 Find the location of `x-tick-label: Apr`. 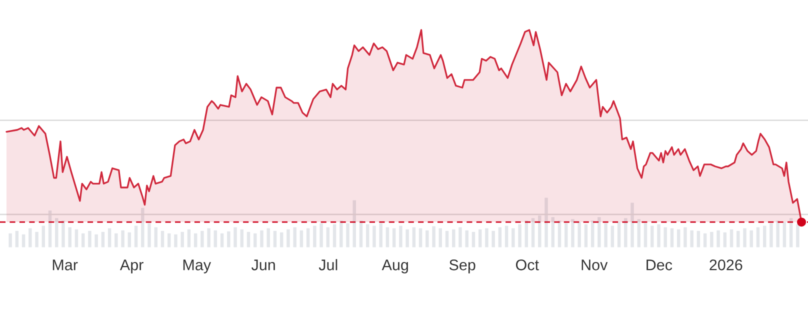

x-tick-label: Apr is located at coordinates (132, 267).